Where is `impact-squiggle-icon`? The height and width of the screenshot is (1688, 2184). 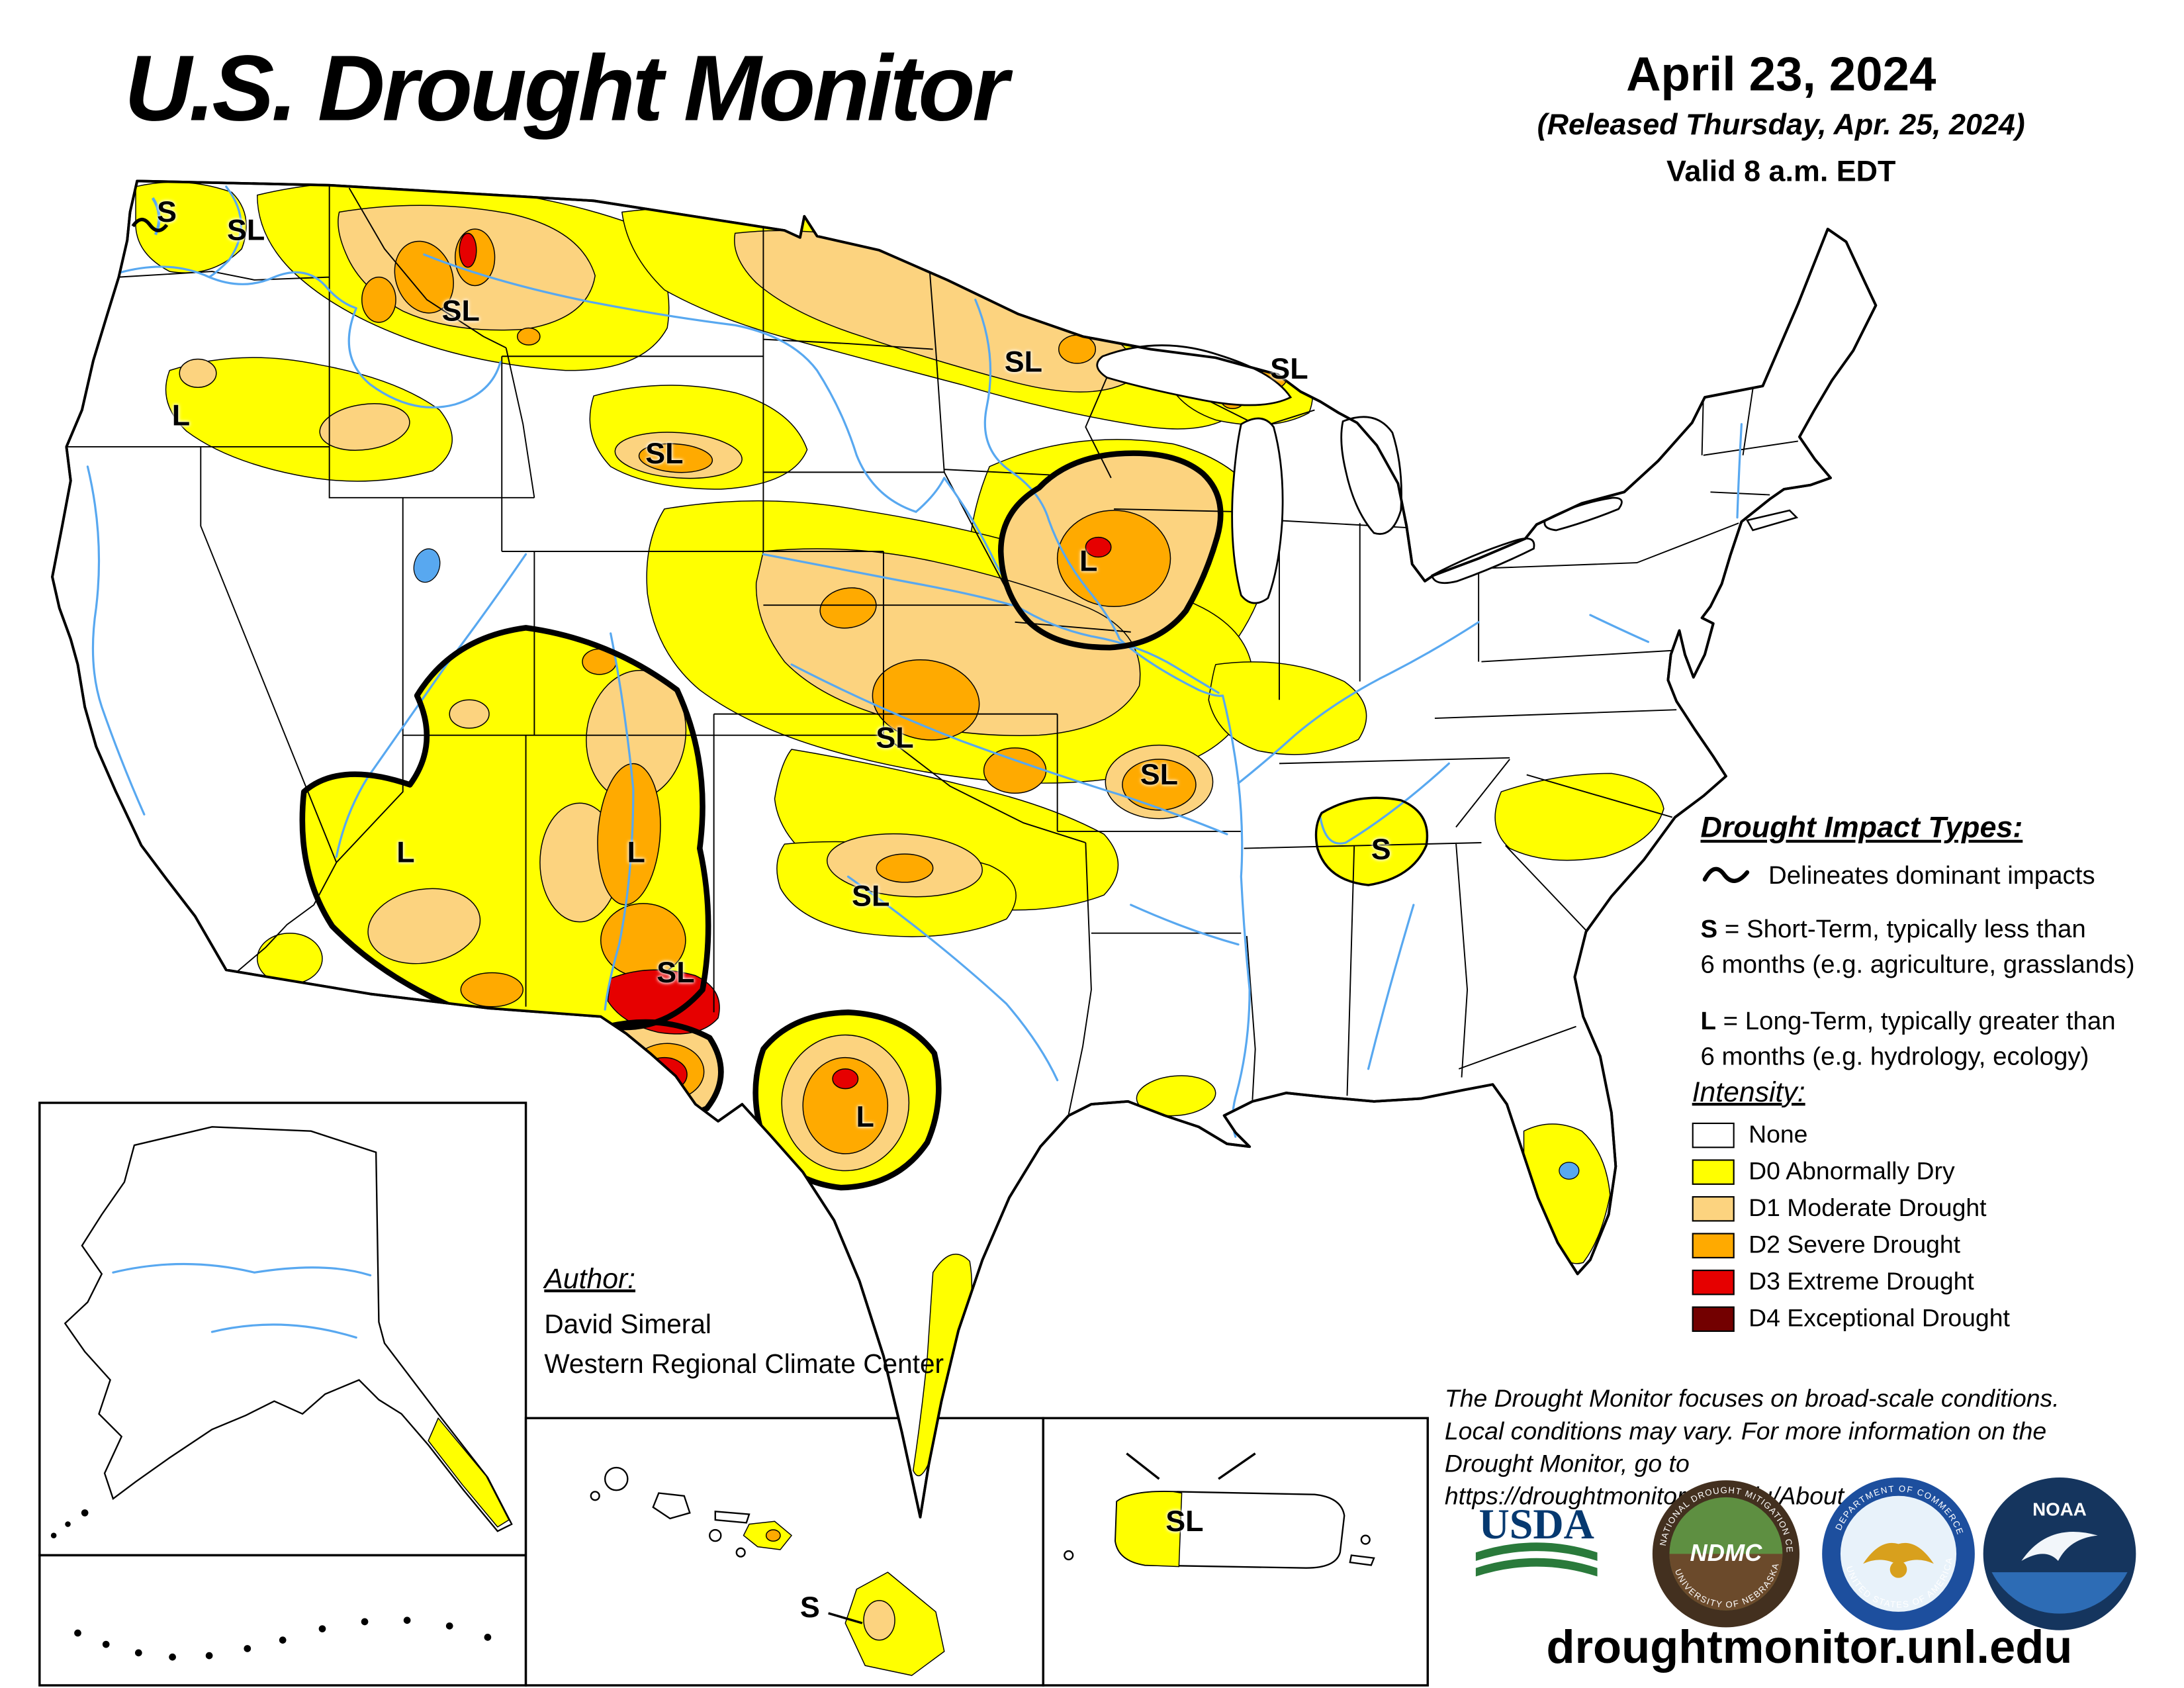 impact-squiggle-icon is located at coordinates (1726, 875).